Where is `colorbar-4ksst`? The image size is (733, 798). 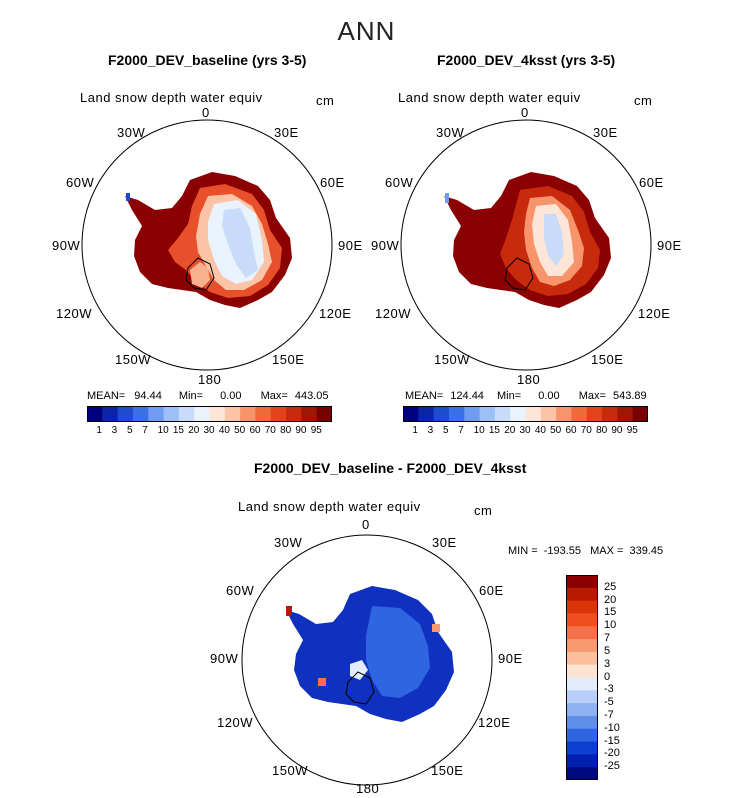
colorbar-4ksst is located at coordinates (525, 414).